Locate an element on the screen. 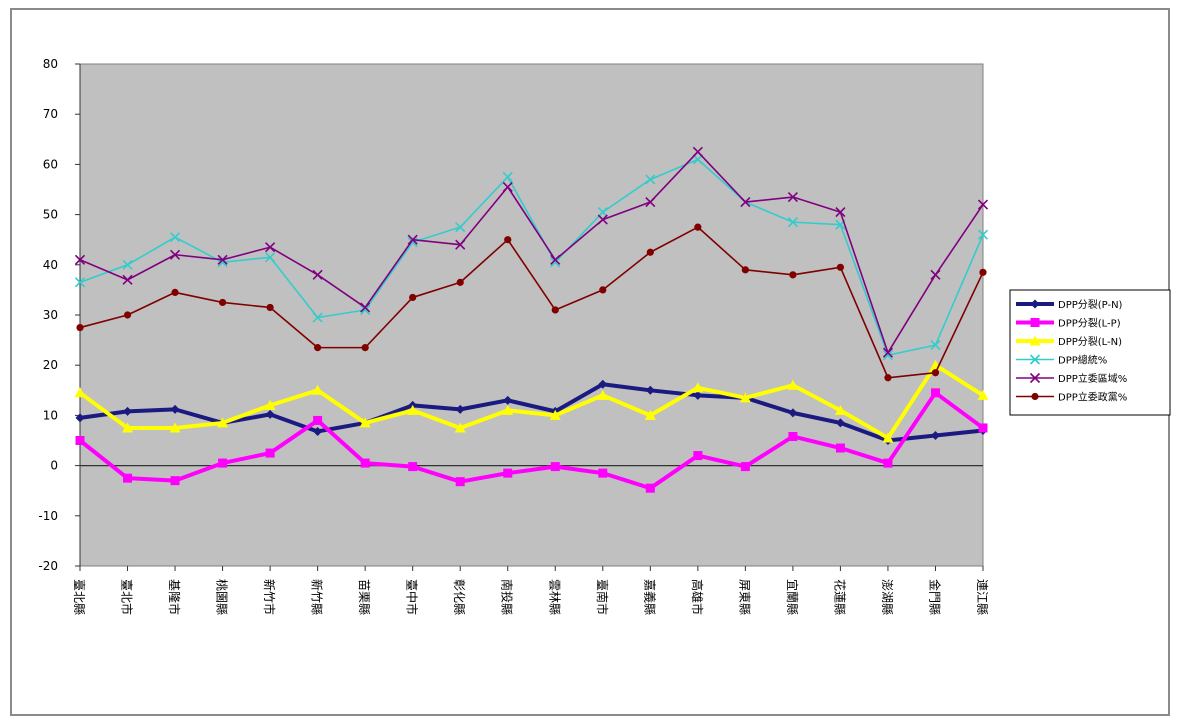 The width and height of the screenshot is (1178, 722). x-tick-label: 澎湖縣 is located at coordinates (887, 597).